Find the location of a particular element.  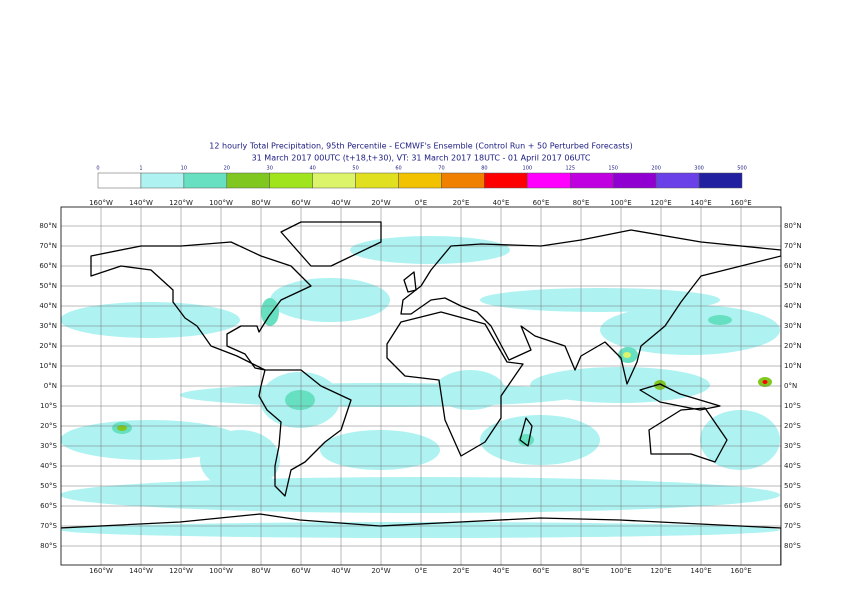

colorbar: 0 1 10 20 30 40 50 60 70 80 100 125 150 200 300 500 is located at coordinates (421, 177).